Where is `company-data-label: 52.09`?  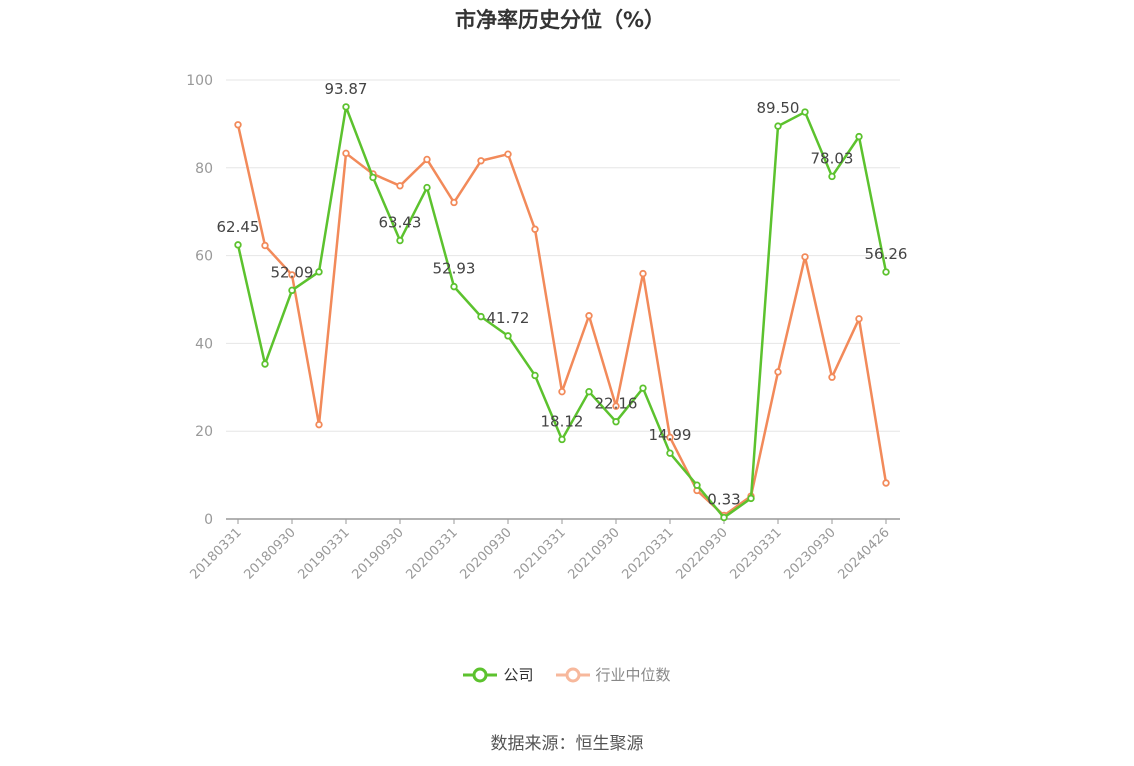
company-data-label: 52.09 is located at coordinates (292, 272).